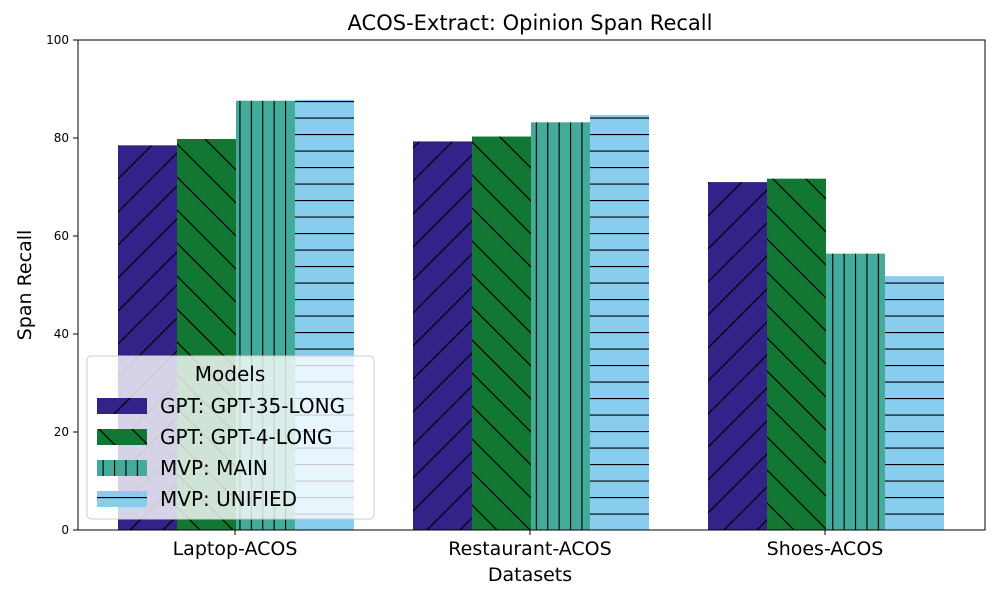 Image resolution: width=1000 pixels, height=600 pixels. What do you see at coordinates (65, 530) in the screenshot?
I see `y-tick-label: 0` at bounding box center [65, 530].